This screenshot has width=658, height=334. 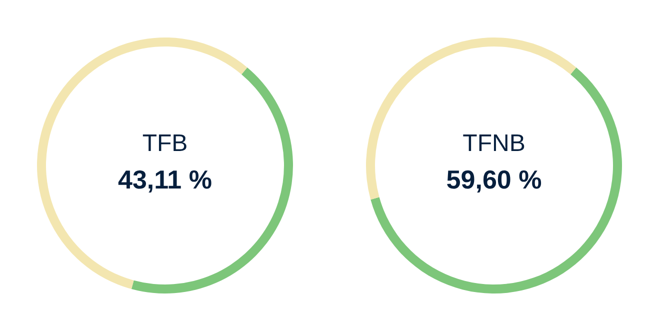 What do you see at coordinates (165, 179) in the screenshot?
I see `text: 43,11 %` at bounding box center [165, 179].